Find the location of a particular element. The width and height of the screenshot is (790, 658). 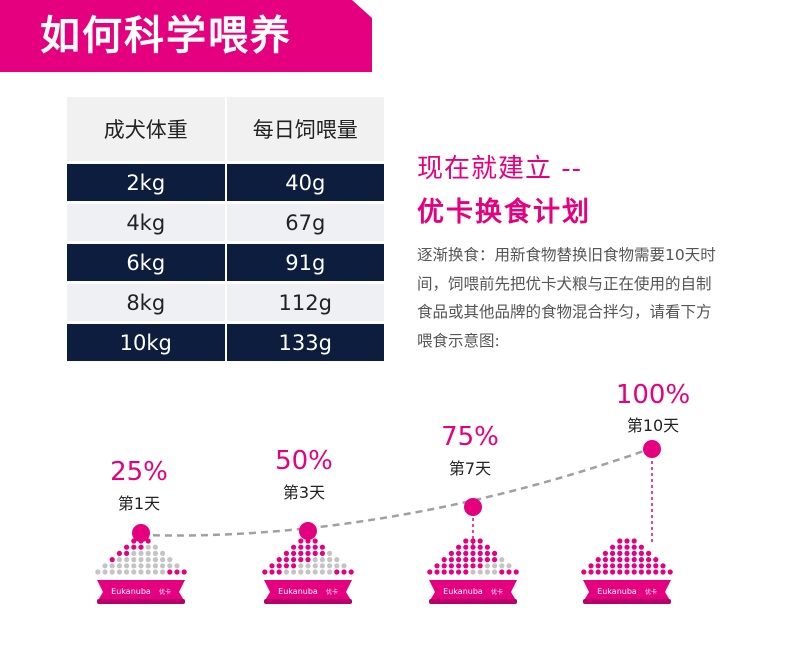

amount-cell: 91g is located at coordinates (304, 262).